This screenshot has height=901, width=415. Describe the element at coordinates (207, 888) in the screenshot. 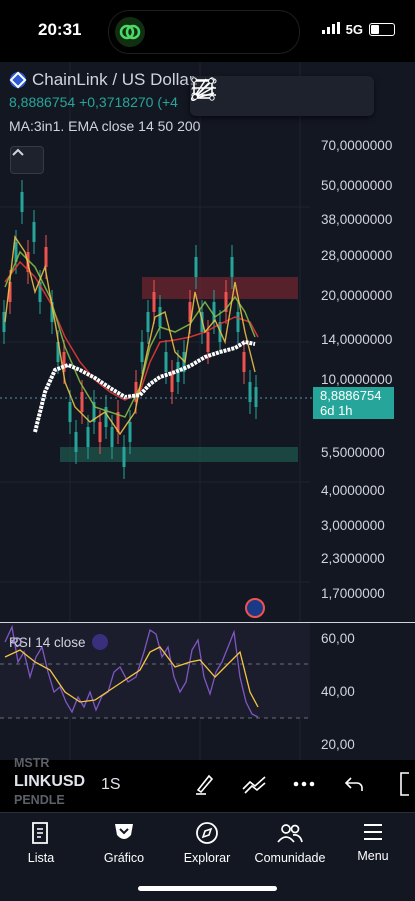

I see `home-indicator` at that location.